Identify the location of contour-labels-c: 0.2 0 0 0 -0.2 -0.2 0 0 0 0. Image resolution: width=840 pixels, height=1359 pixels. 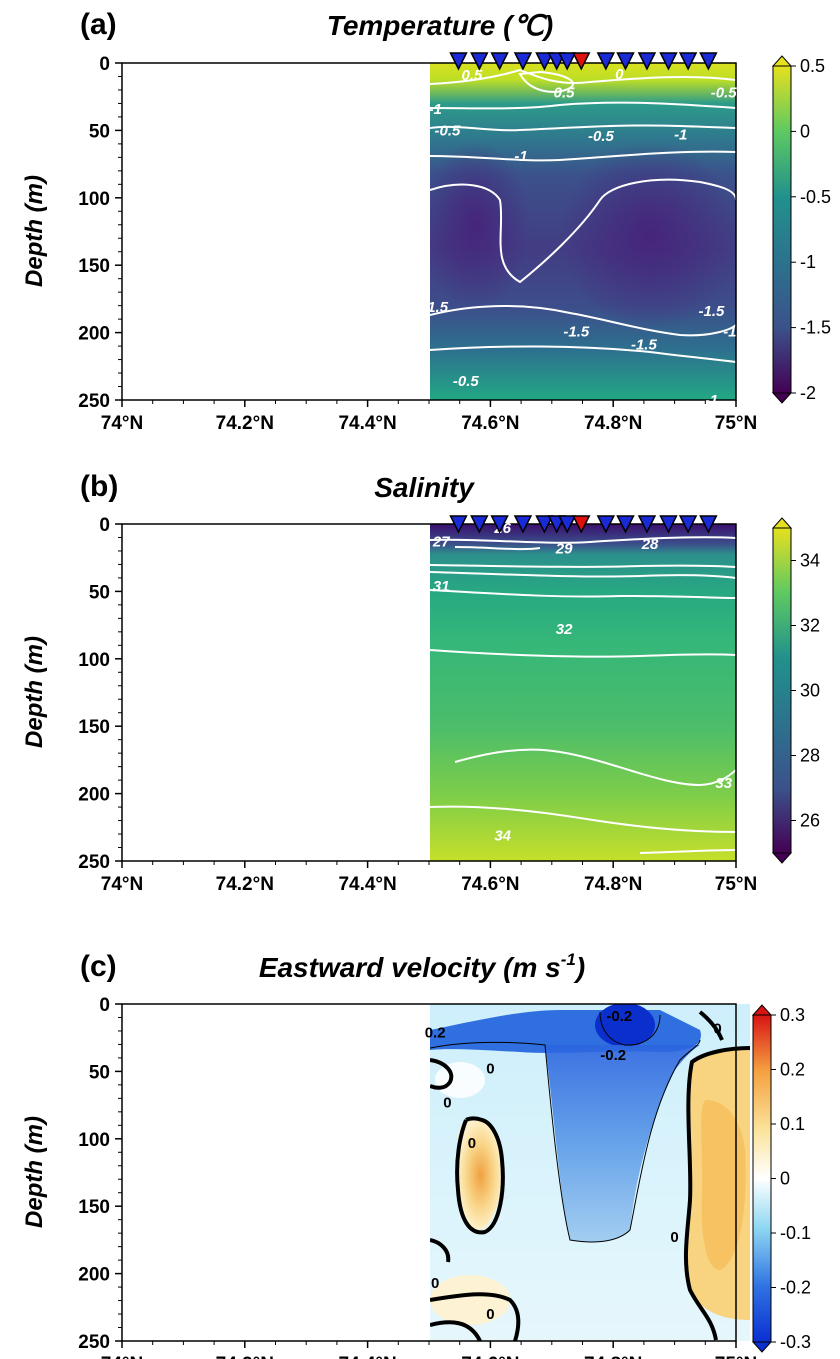
(573, 1165).